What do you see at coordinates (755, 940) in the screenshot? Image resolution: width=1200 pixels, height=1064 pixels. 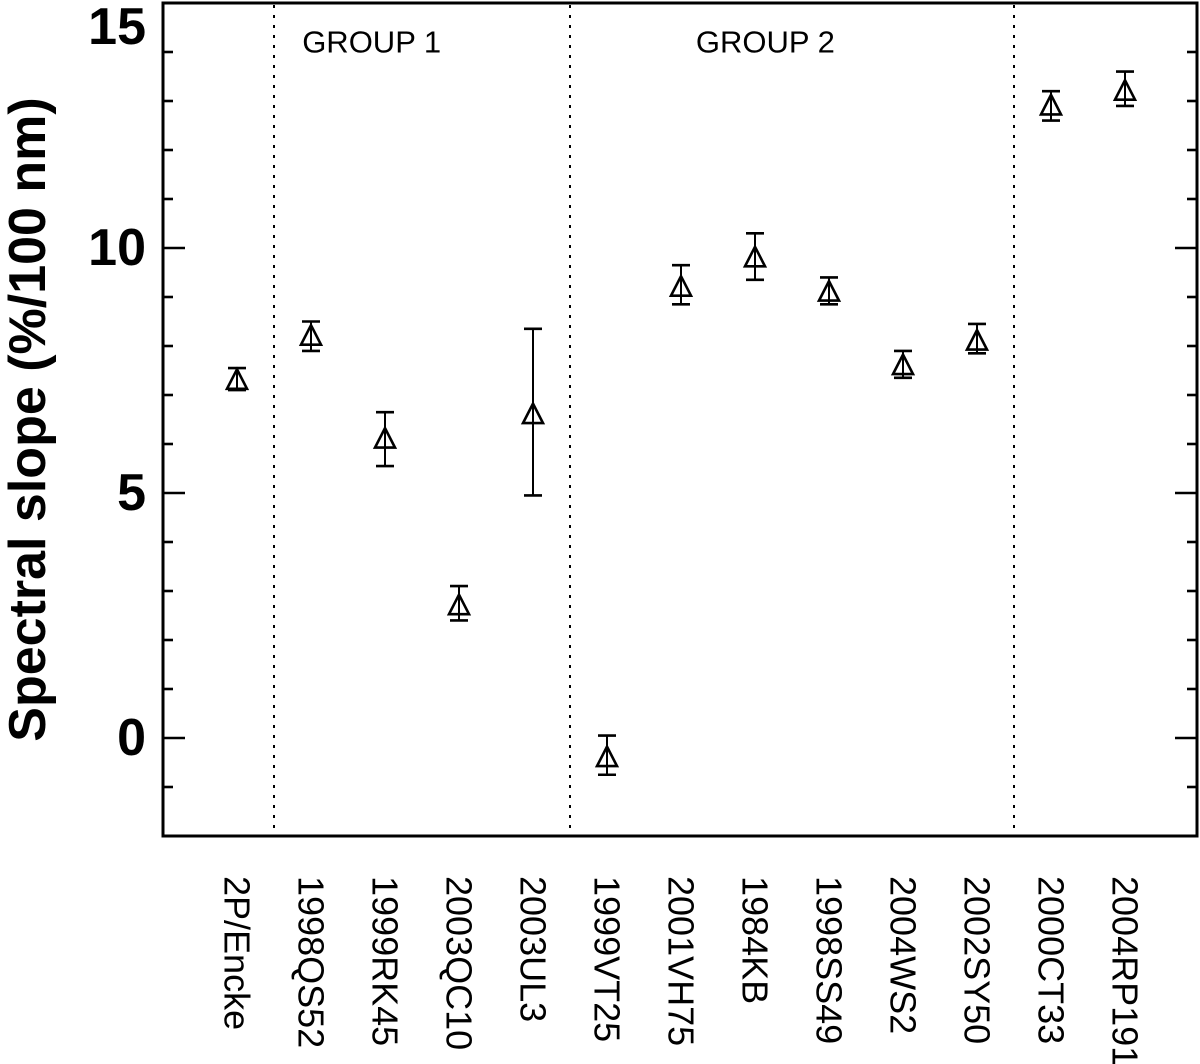 I see `x-axis-label-8: 1984KB` at bounding box center [755, 940].